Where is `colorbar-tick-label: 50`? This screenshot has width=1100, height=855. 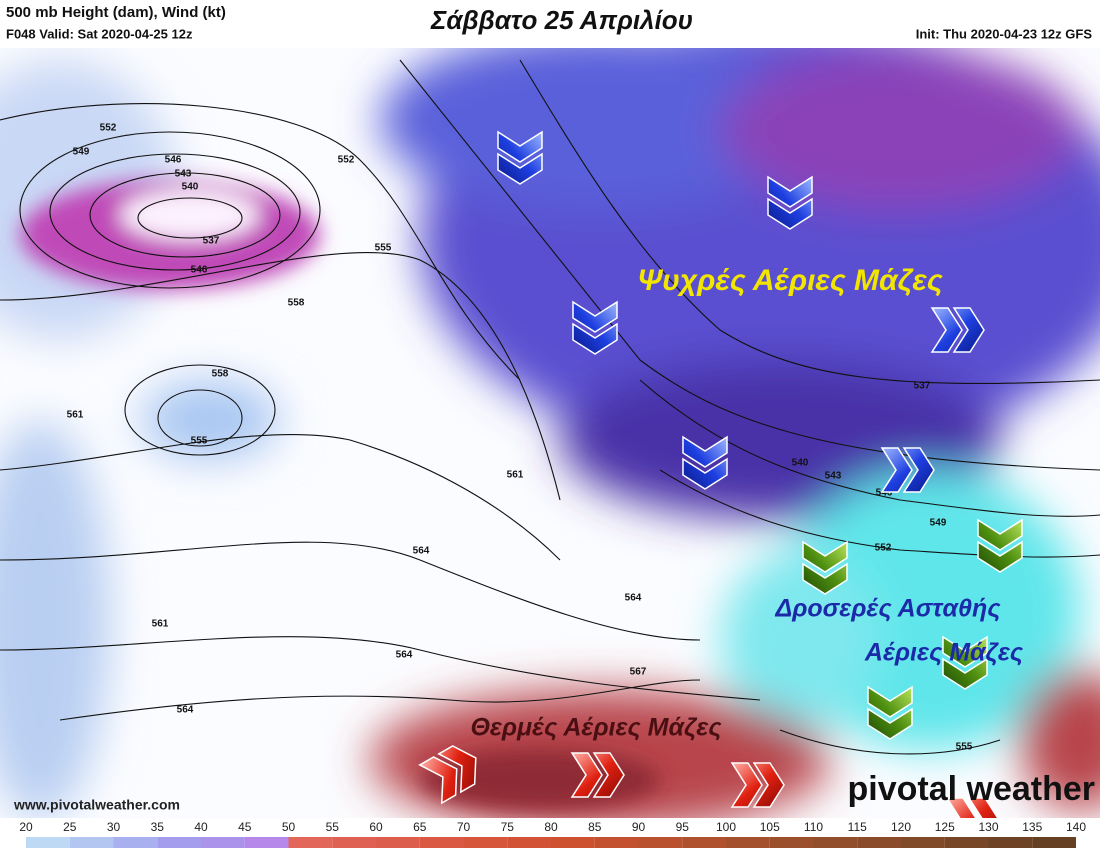 colorbar-tick-label: 50 is located at coordinates (289, 827).